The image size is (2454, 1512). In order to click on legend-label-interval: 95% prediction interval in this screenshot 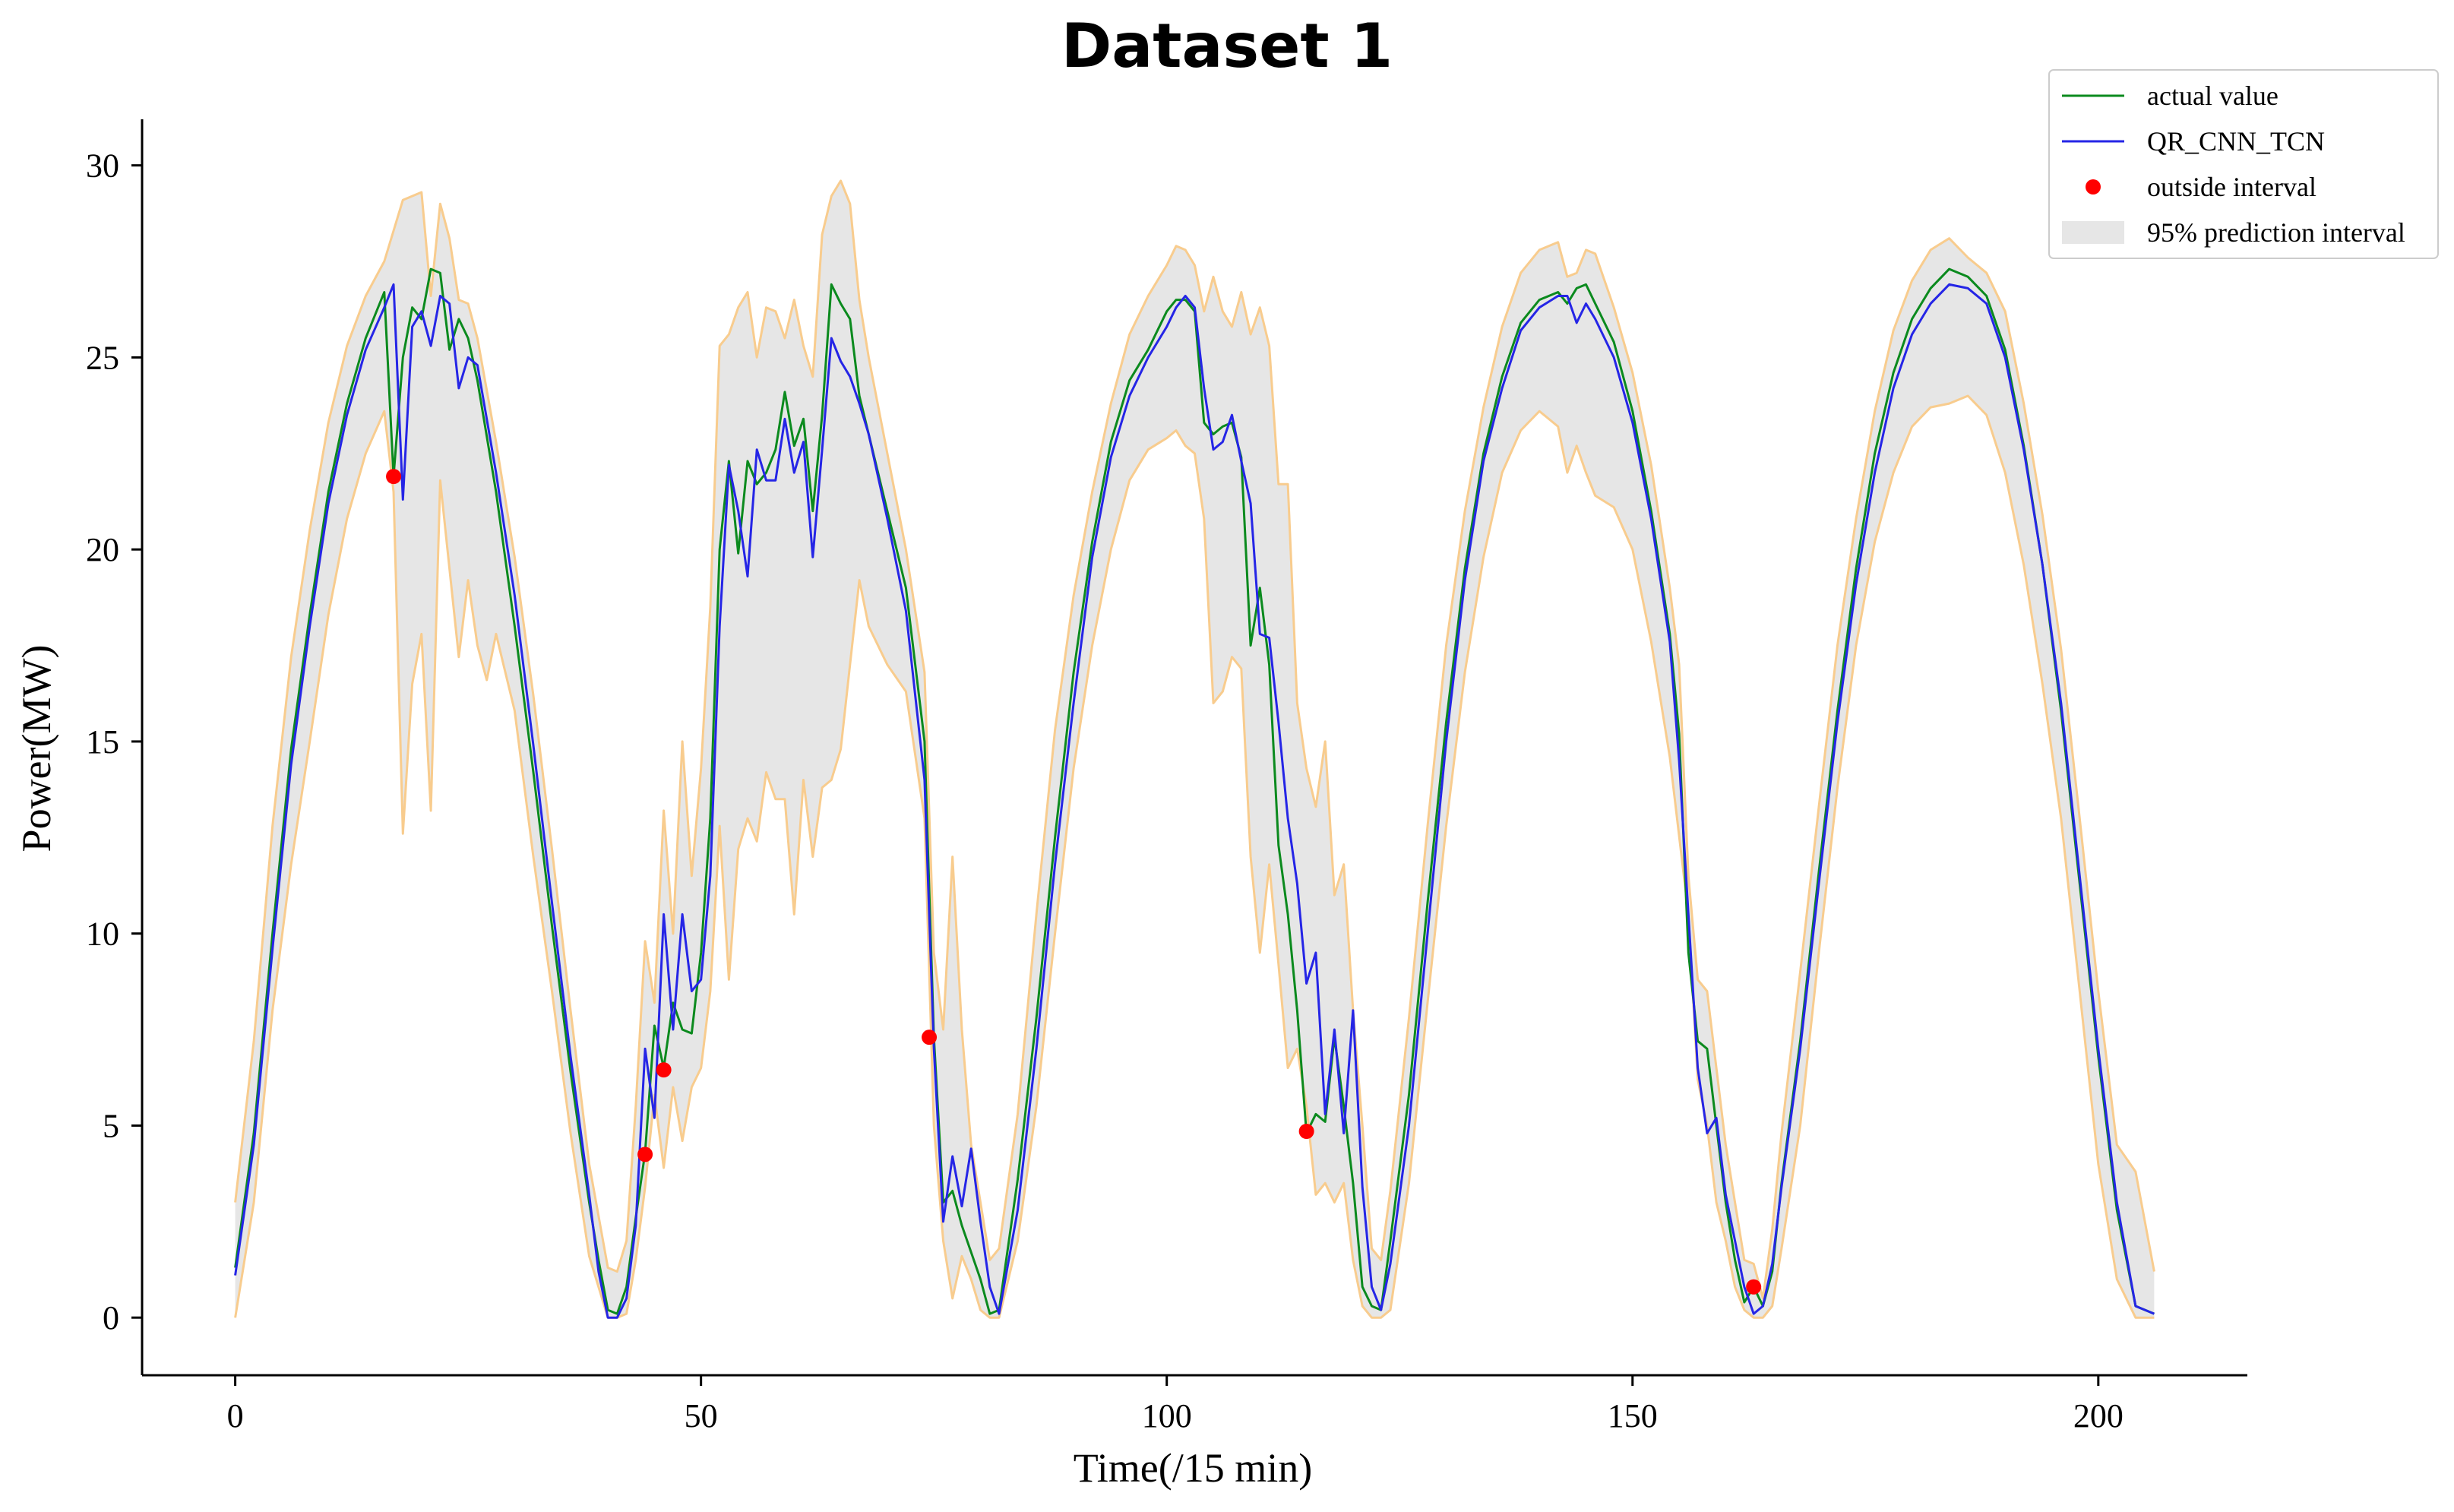, I will do `click(2276, 232)`.